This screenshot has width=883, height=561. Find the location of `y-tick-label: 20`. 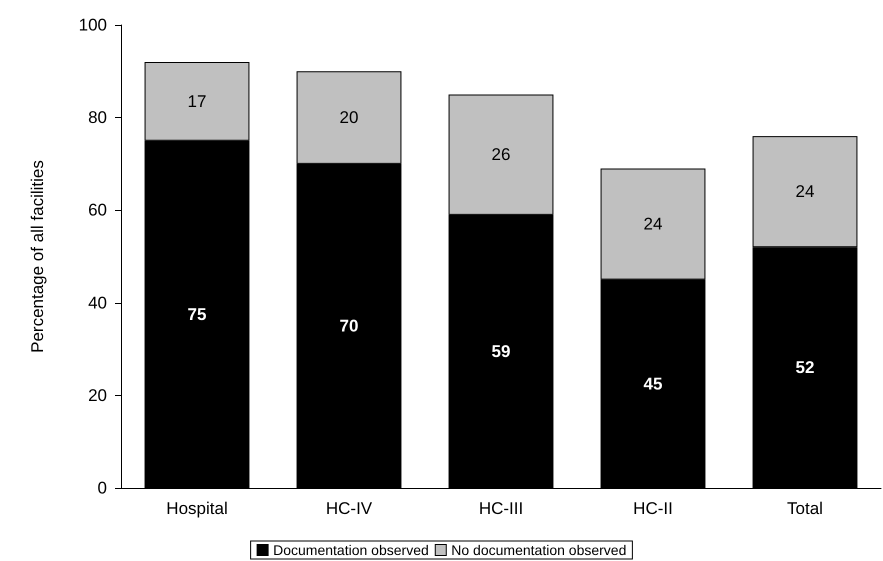

y-tick-label: 20 is located at coordinates (97, 395).